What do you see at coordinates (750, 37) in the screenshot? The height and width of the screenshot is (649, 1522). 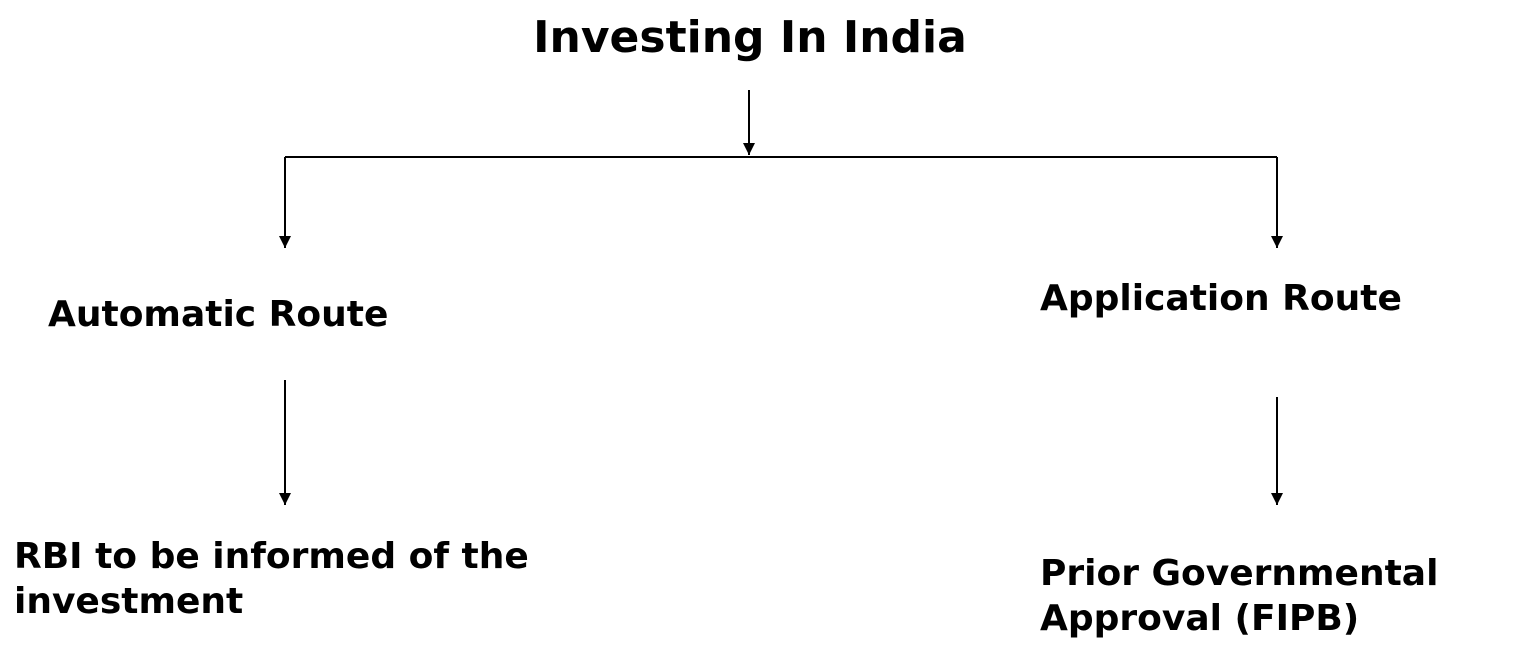 I see `title: Investing In India` at bounding box center [750, 37].